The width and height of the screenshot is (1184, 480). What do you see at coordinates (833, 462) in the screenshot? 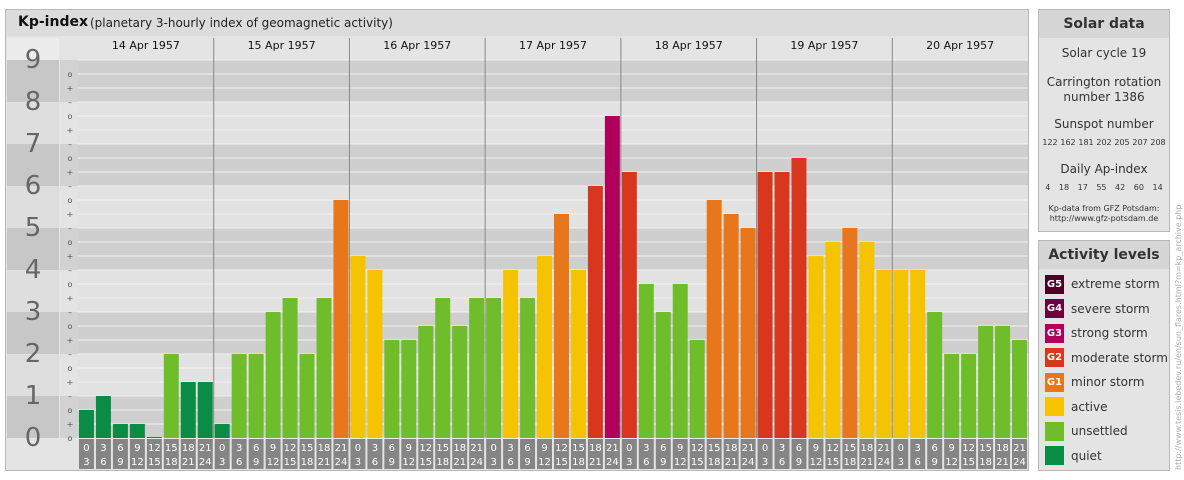
I see `hour-end-label: 15` at bounding box center [833, 462].